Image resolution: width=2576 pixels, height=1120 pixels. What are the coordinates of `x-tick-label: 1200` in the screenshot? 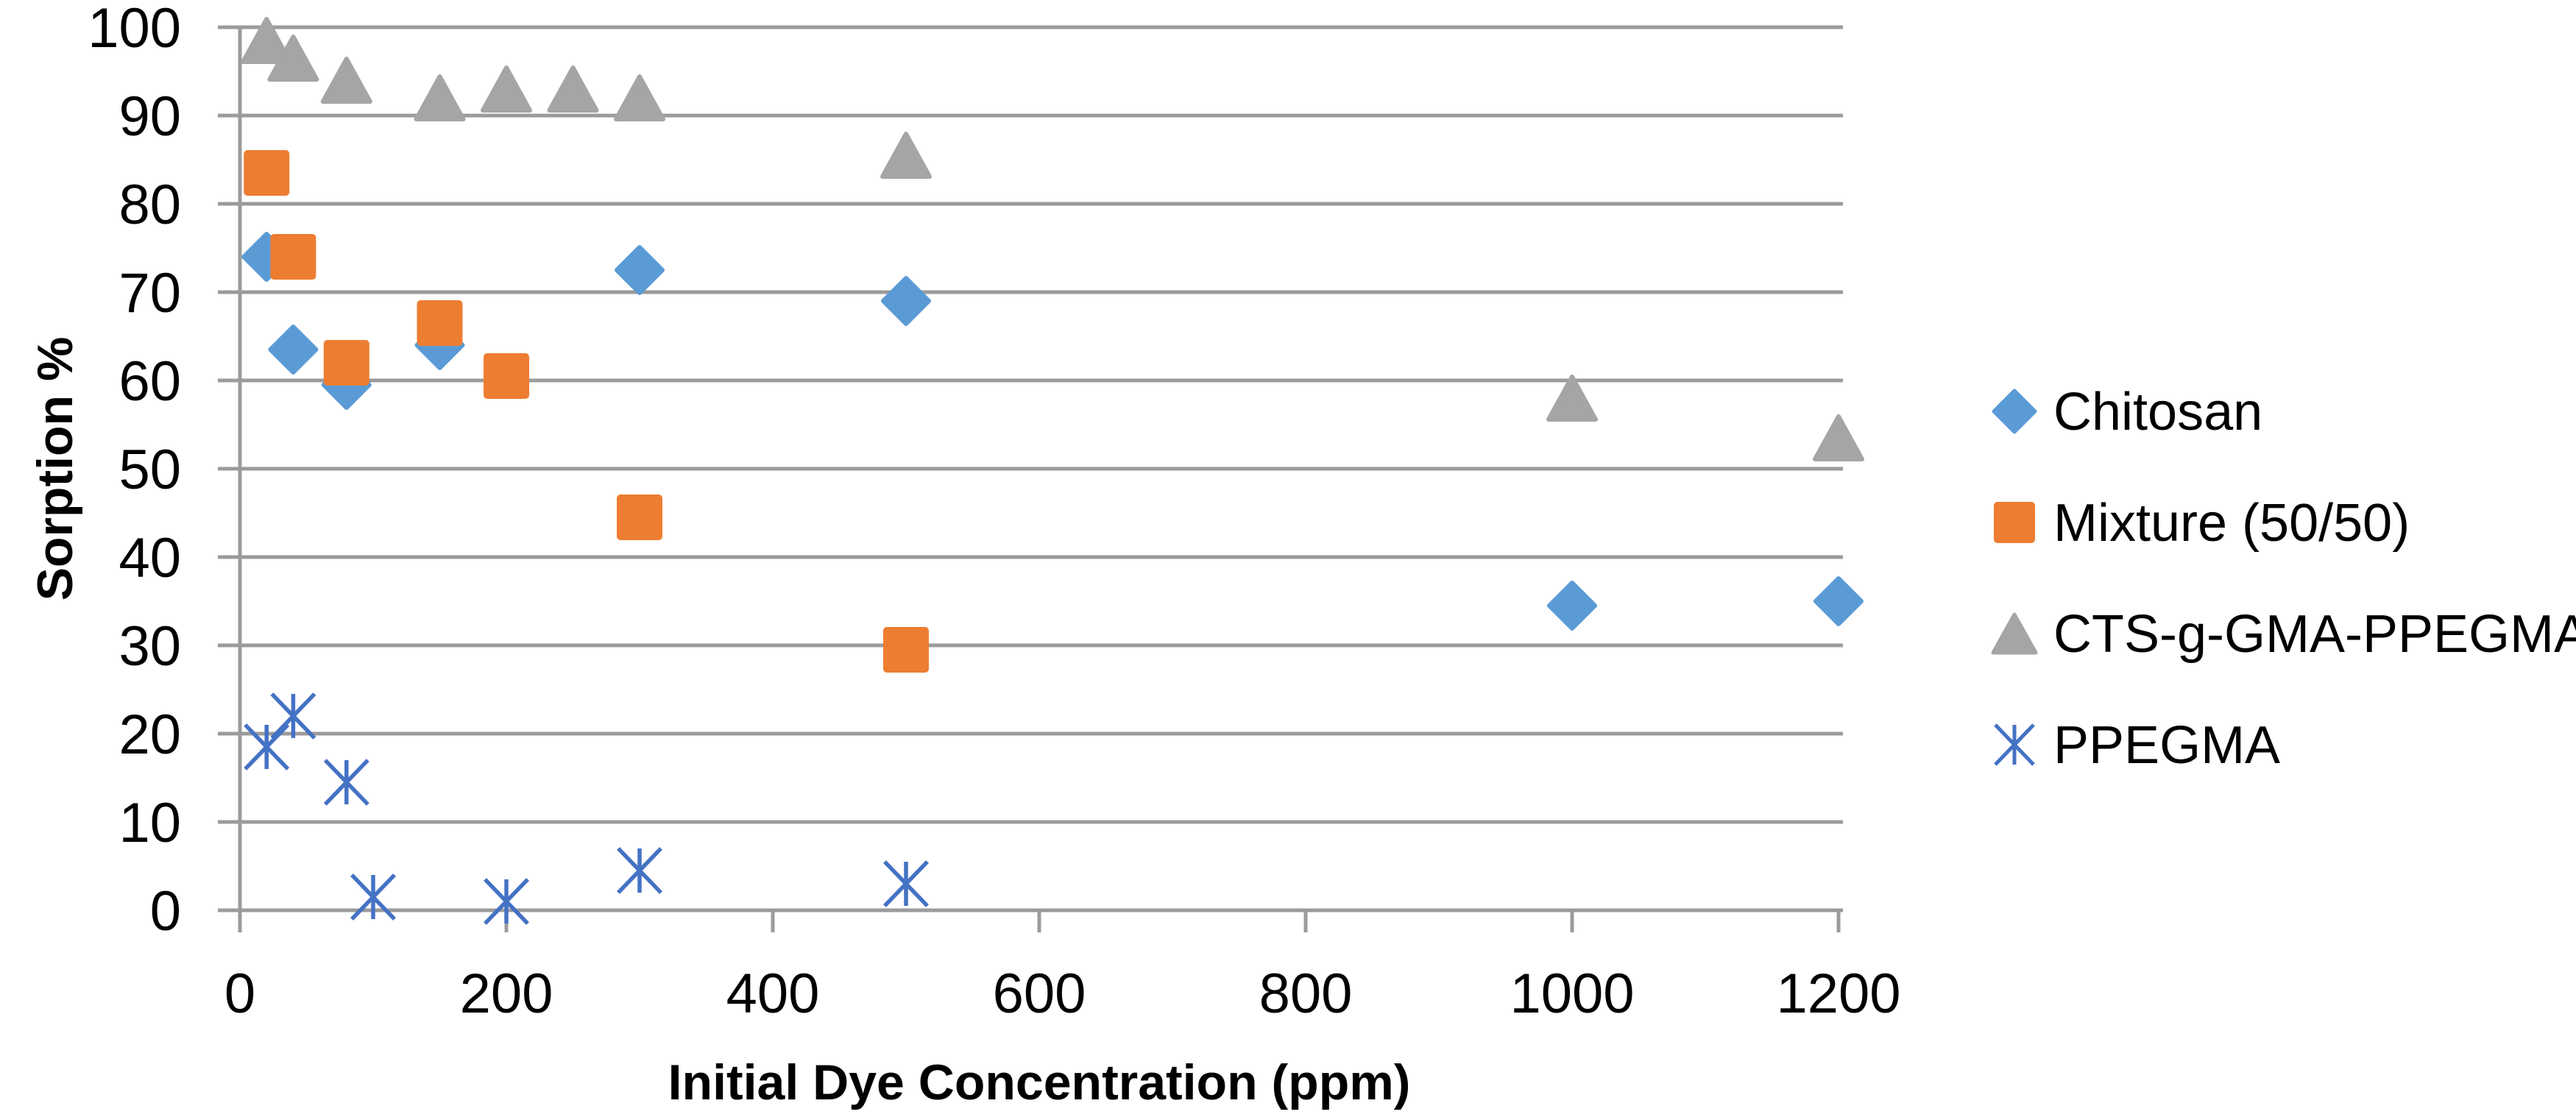 It's located at (1838, 994).